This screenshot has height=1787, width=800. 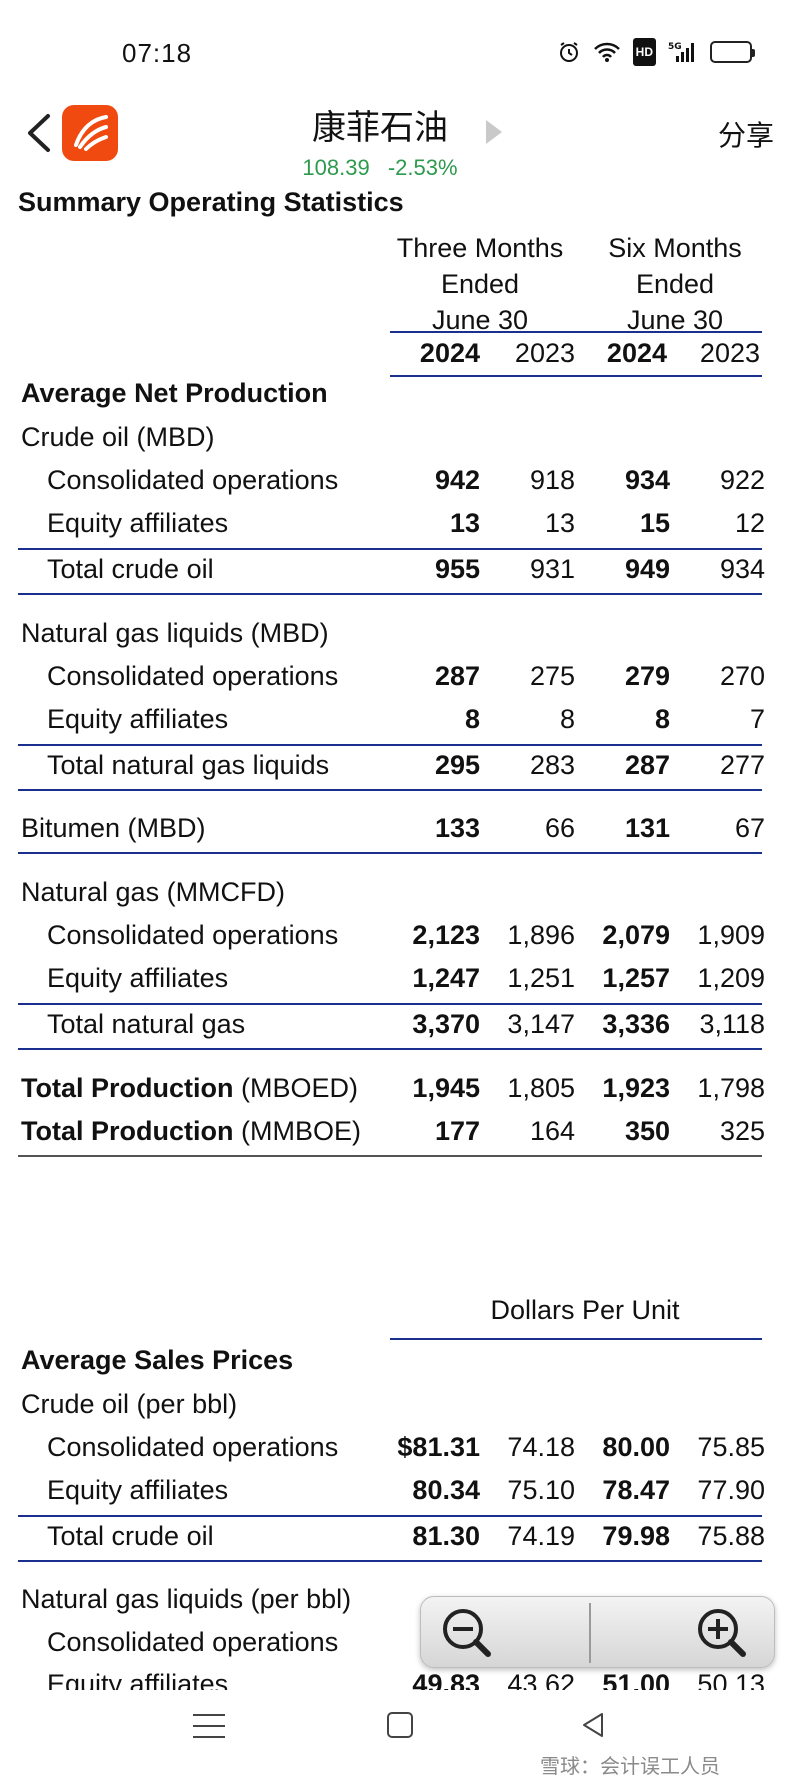 I want to click on row-label: Bitumen (MBD), so click(x=113, y=828).